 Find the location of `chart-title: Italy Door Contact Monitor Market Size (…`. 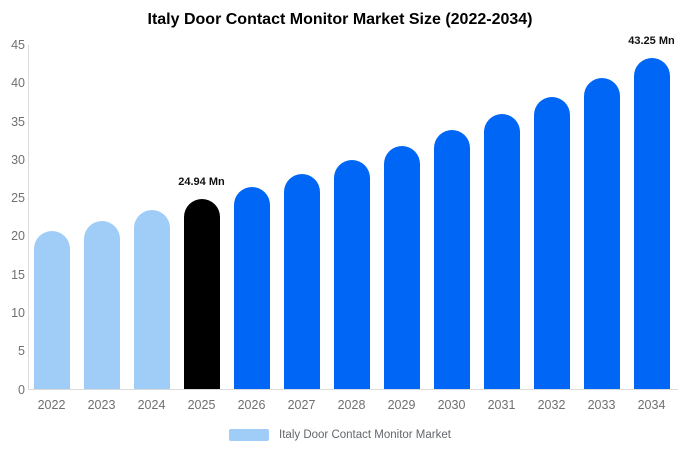

chart-title: Italy Door Contact Monitor Market Size (… is located at coordinates (340, 19).